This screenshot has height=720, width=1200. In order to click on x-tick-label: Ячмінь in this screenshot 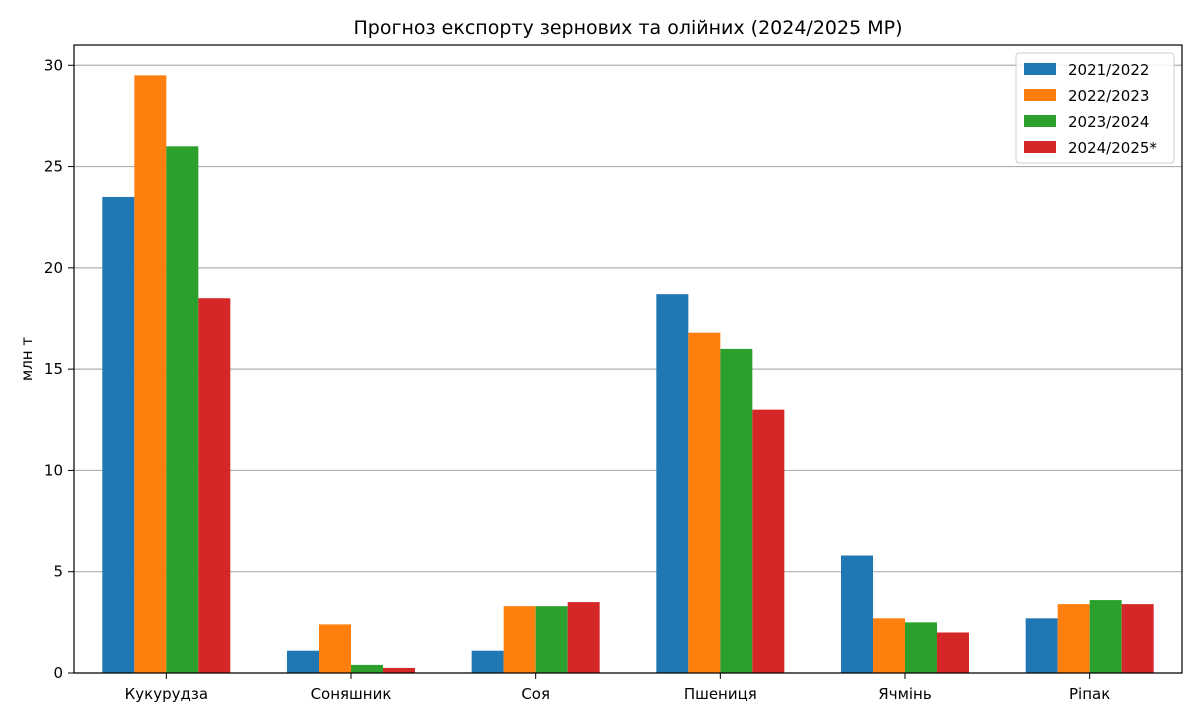, I will do `click(904, 694)`.